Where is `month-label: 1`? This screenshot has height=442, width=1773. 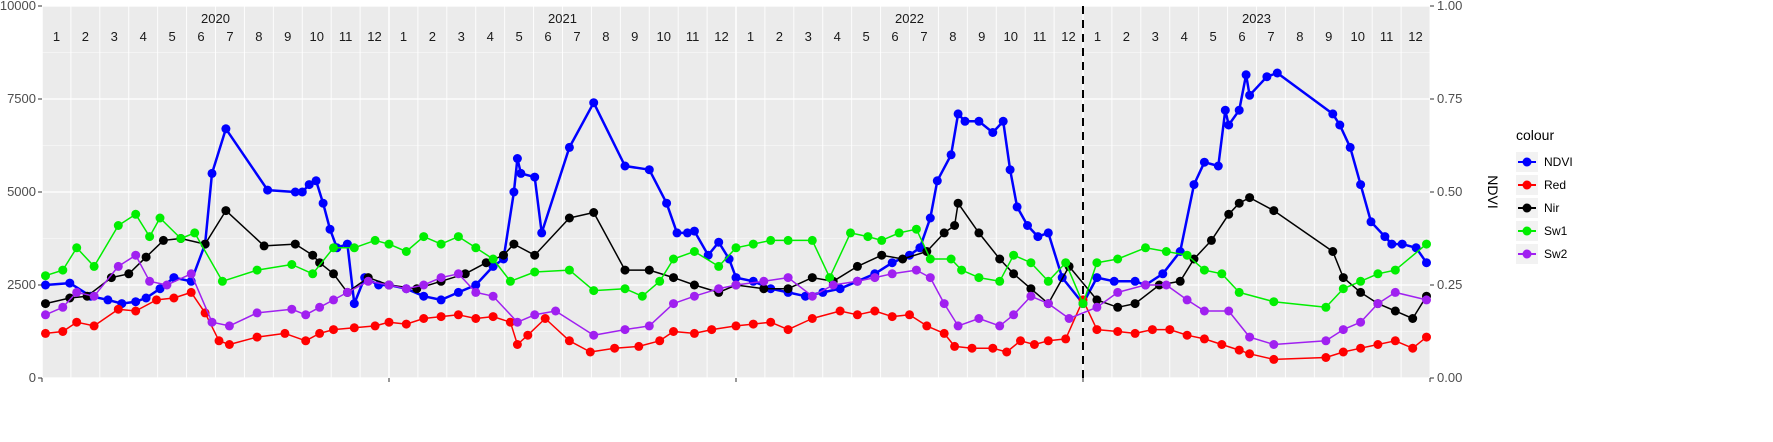 month-label: 1 is located at coordinates (750, 36).